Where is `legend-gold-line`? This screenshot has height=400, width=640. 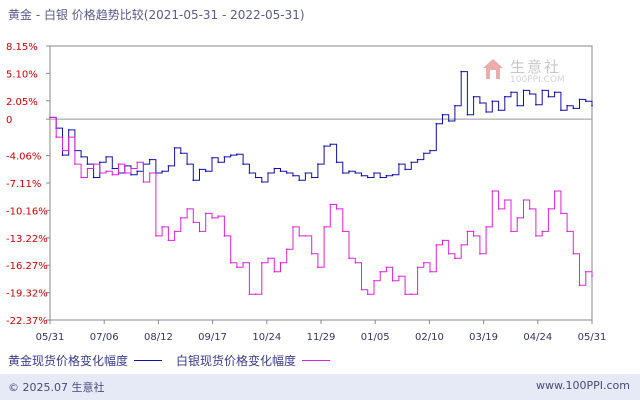
legend-gold-line is located at coordinates (148, 360).